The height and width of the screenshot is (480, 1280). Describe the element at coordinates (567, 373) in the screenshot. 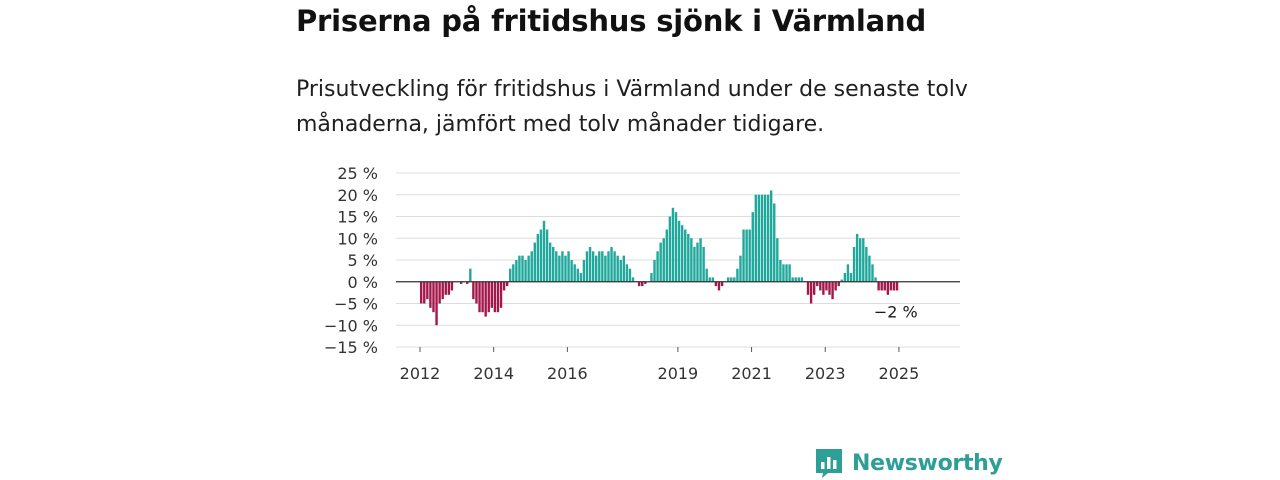

I see `x-tick-label: 2016` at that location.